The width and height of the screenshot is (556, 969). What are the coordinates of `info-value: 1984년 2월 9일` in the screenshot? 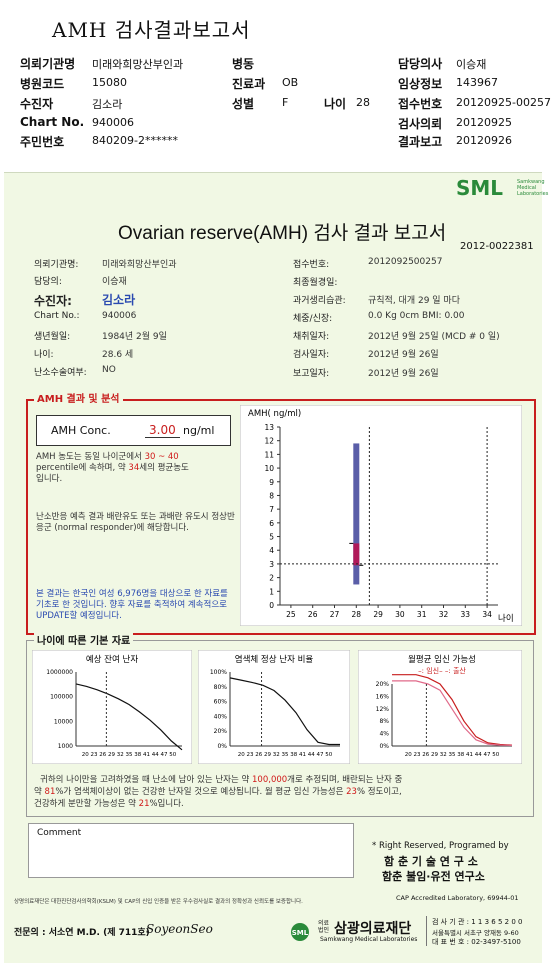 It's located at (134, 337).